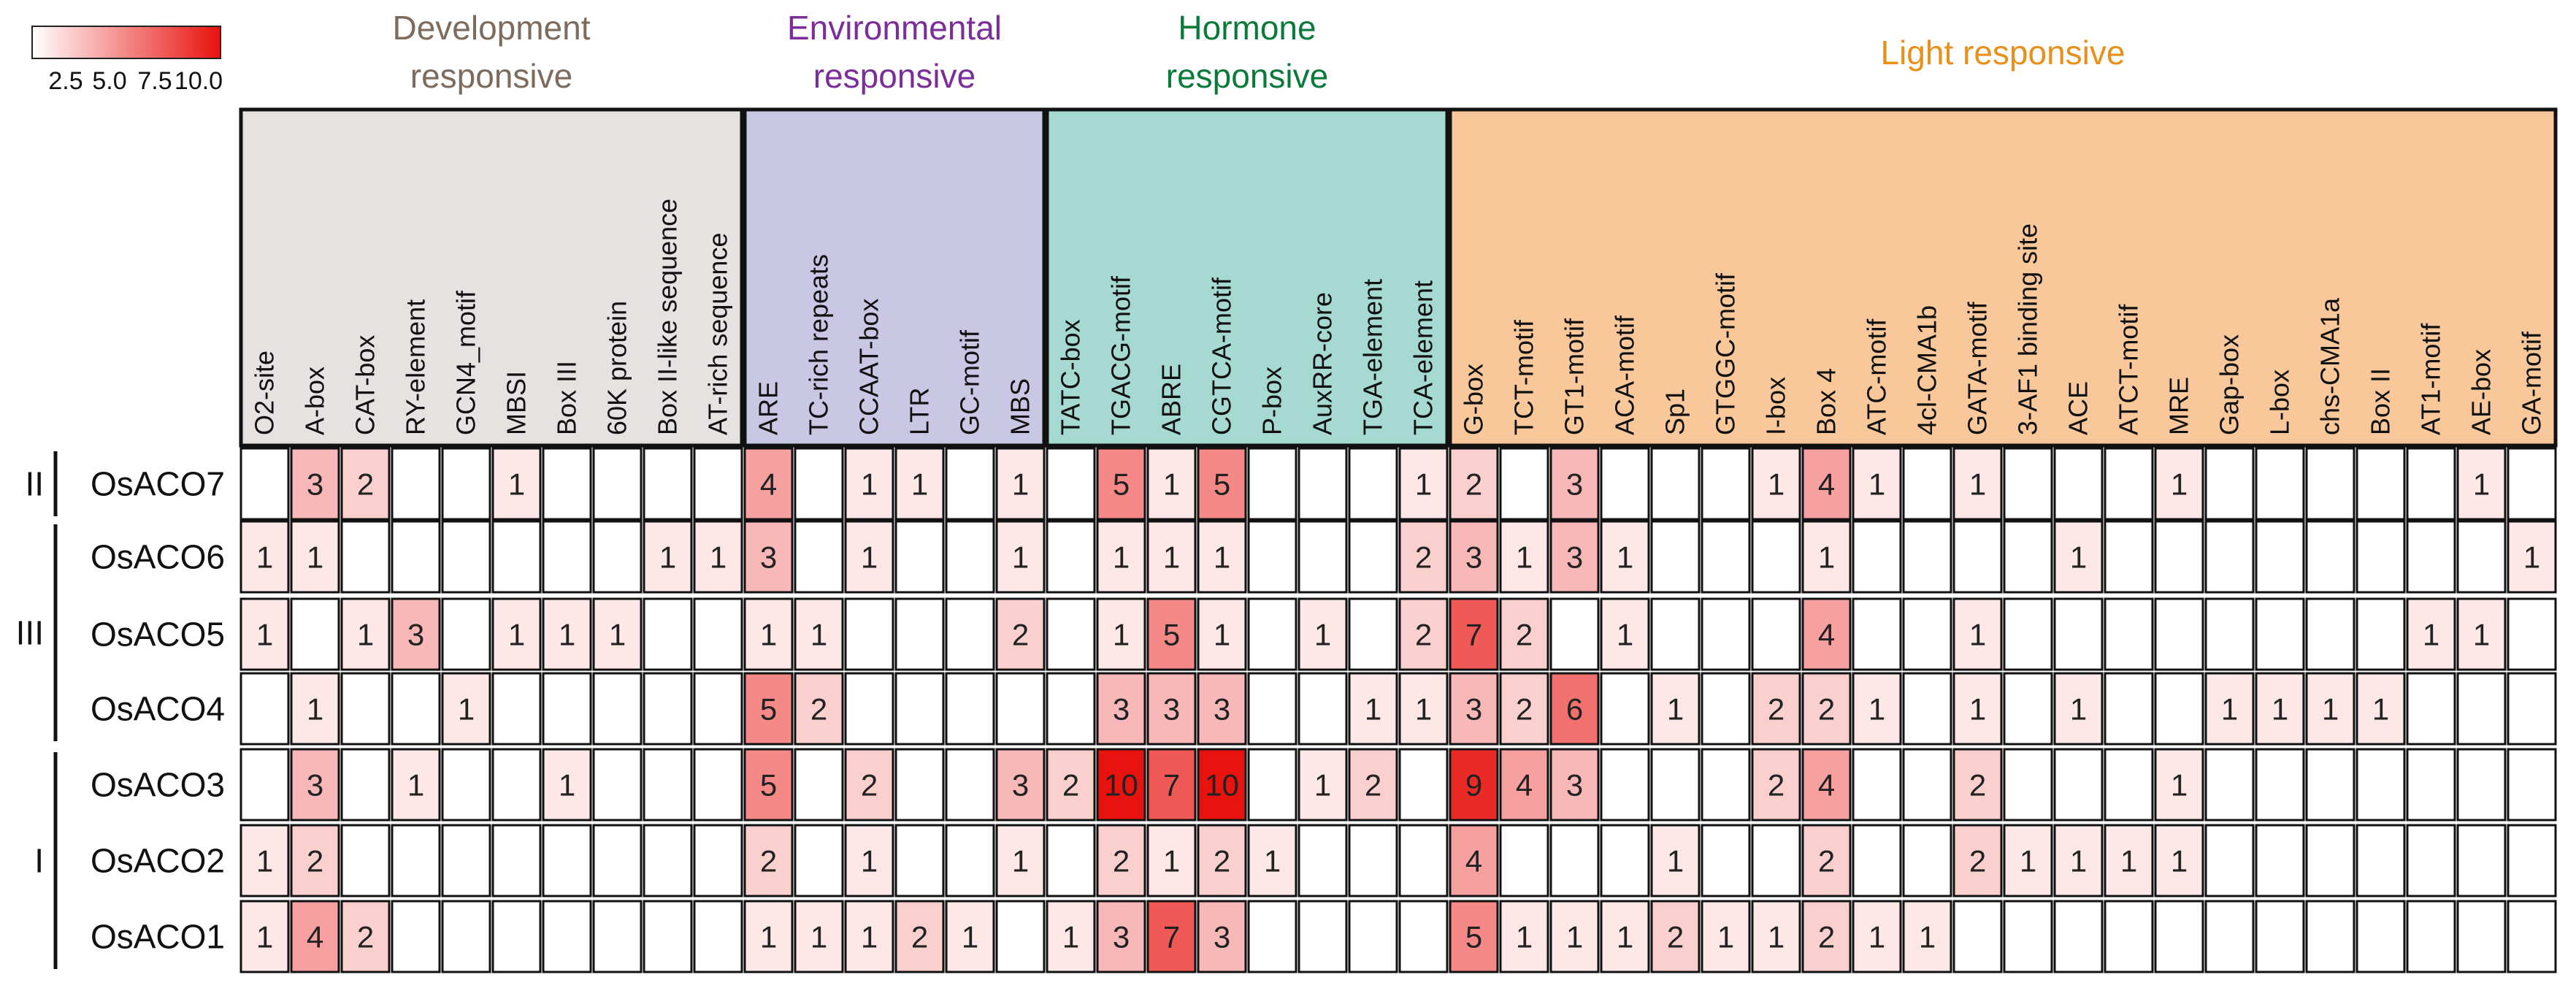 This screenshot has width=2576, height=999. Describe the element at coordinates (894, 28) in the screenshot. I see `group-title: Environmental` at that location.